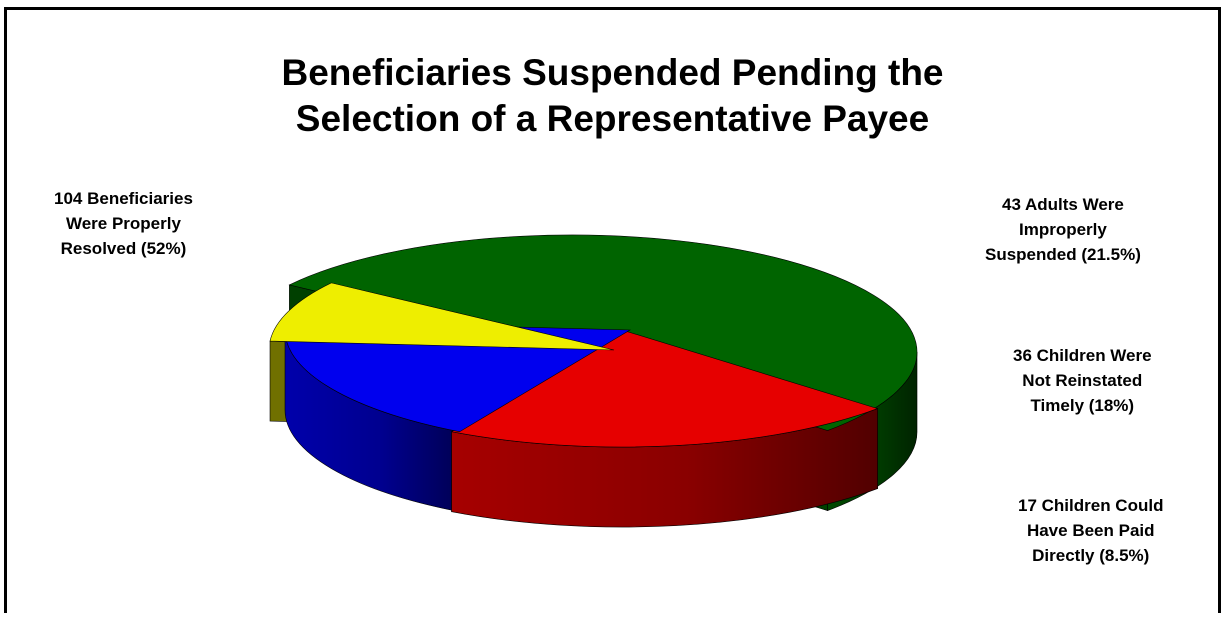 This screenshot has width=1225, height=617. I want to click on chart-title-line-1: Beneficiaries Suspended Pending the, so click(612, 72).